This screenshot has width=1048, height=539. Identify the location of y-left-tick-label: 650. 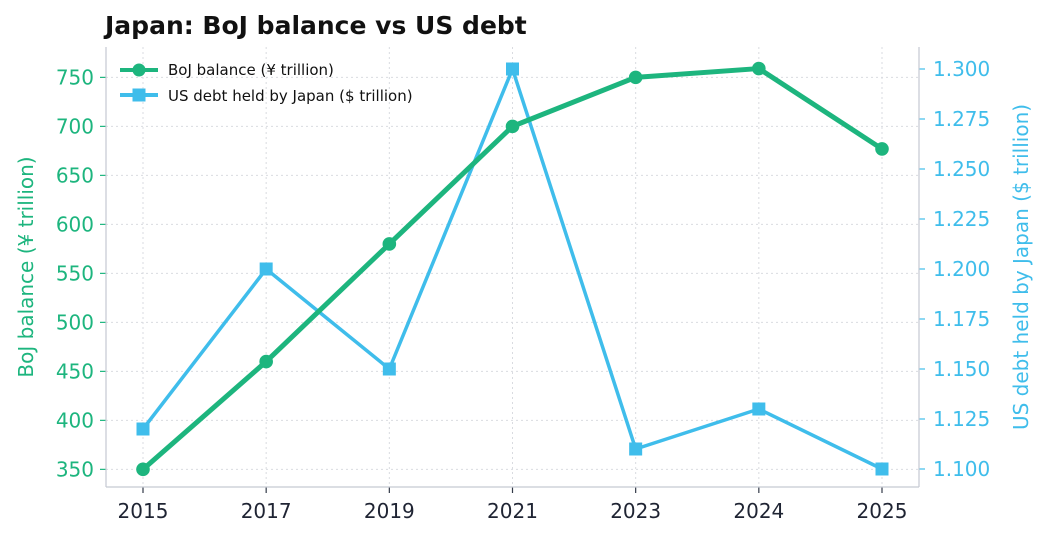
(75, 175).